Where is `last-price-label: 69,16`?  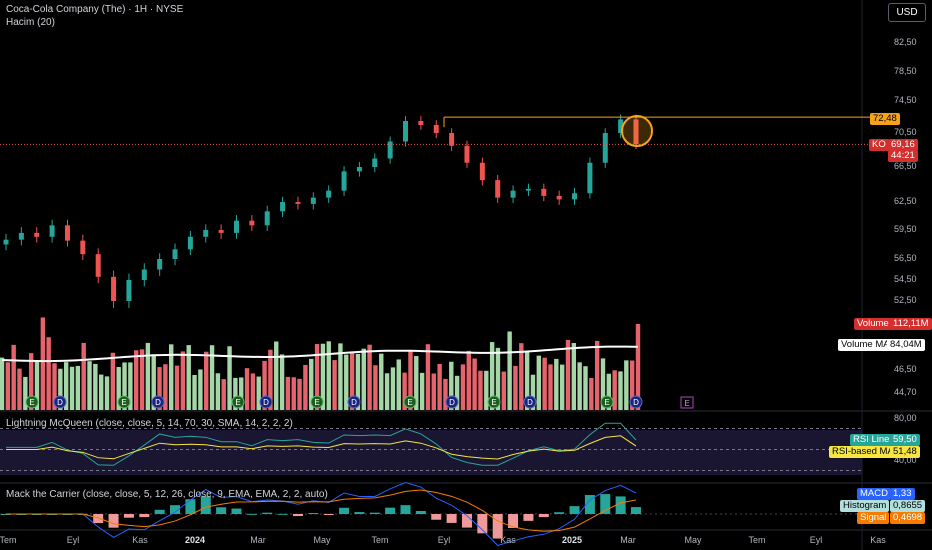
last-price-label: 69,16 is located at coordinates (903, 145).